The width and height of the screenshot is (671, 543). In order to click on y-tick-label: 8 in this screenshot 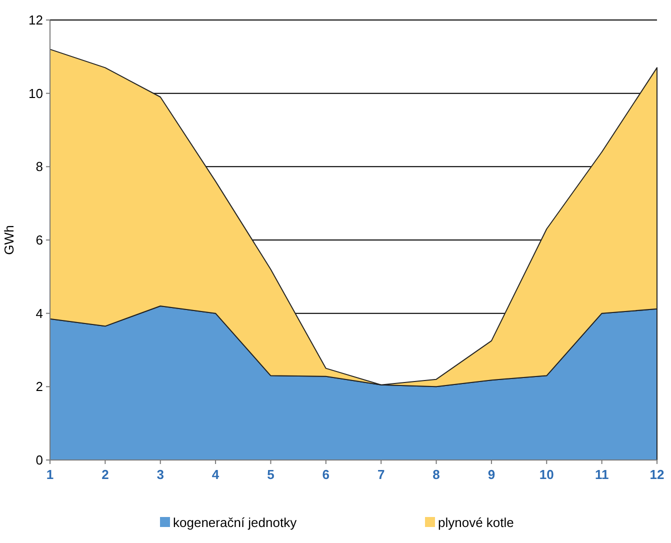, I will do `click(39, 166)`.